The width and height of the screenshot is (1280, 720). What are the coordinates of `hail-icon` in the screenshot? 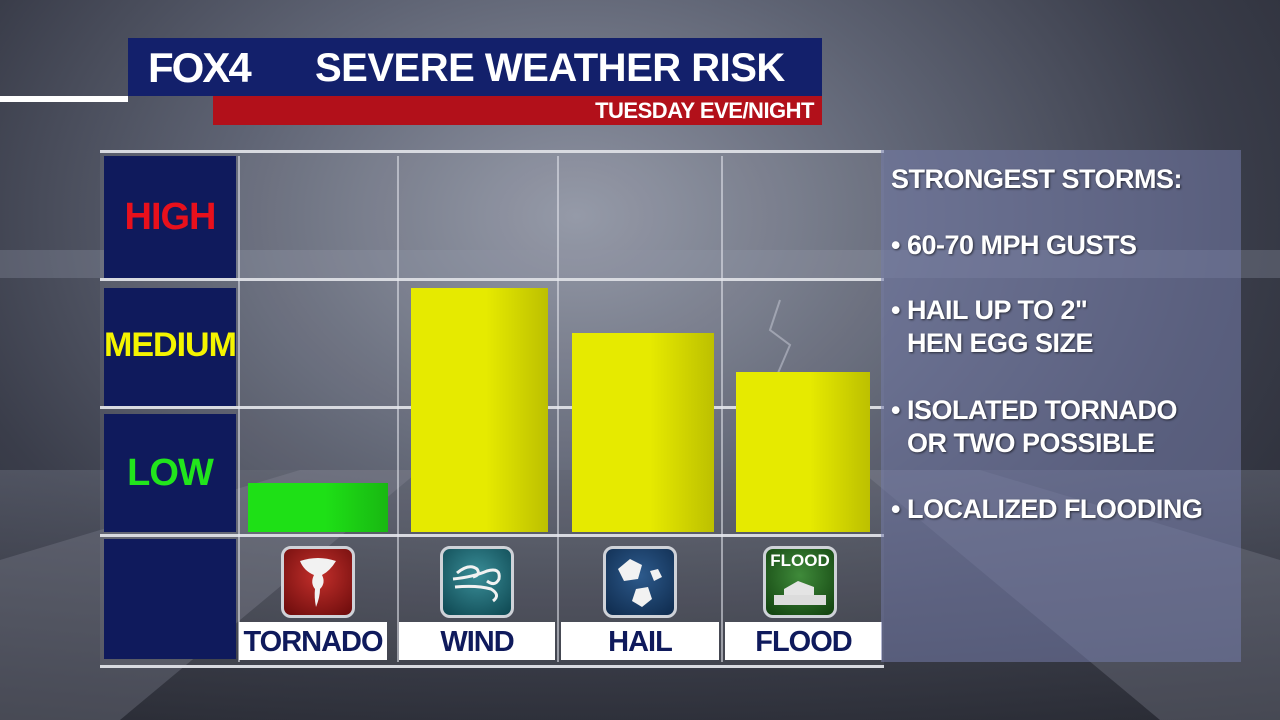 It's located at (640, 582).